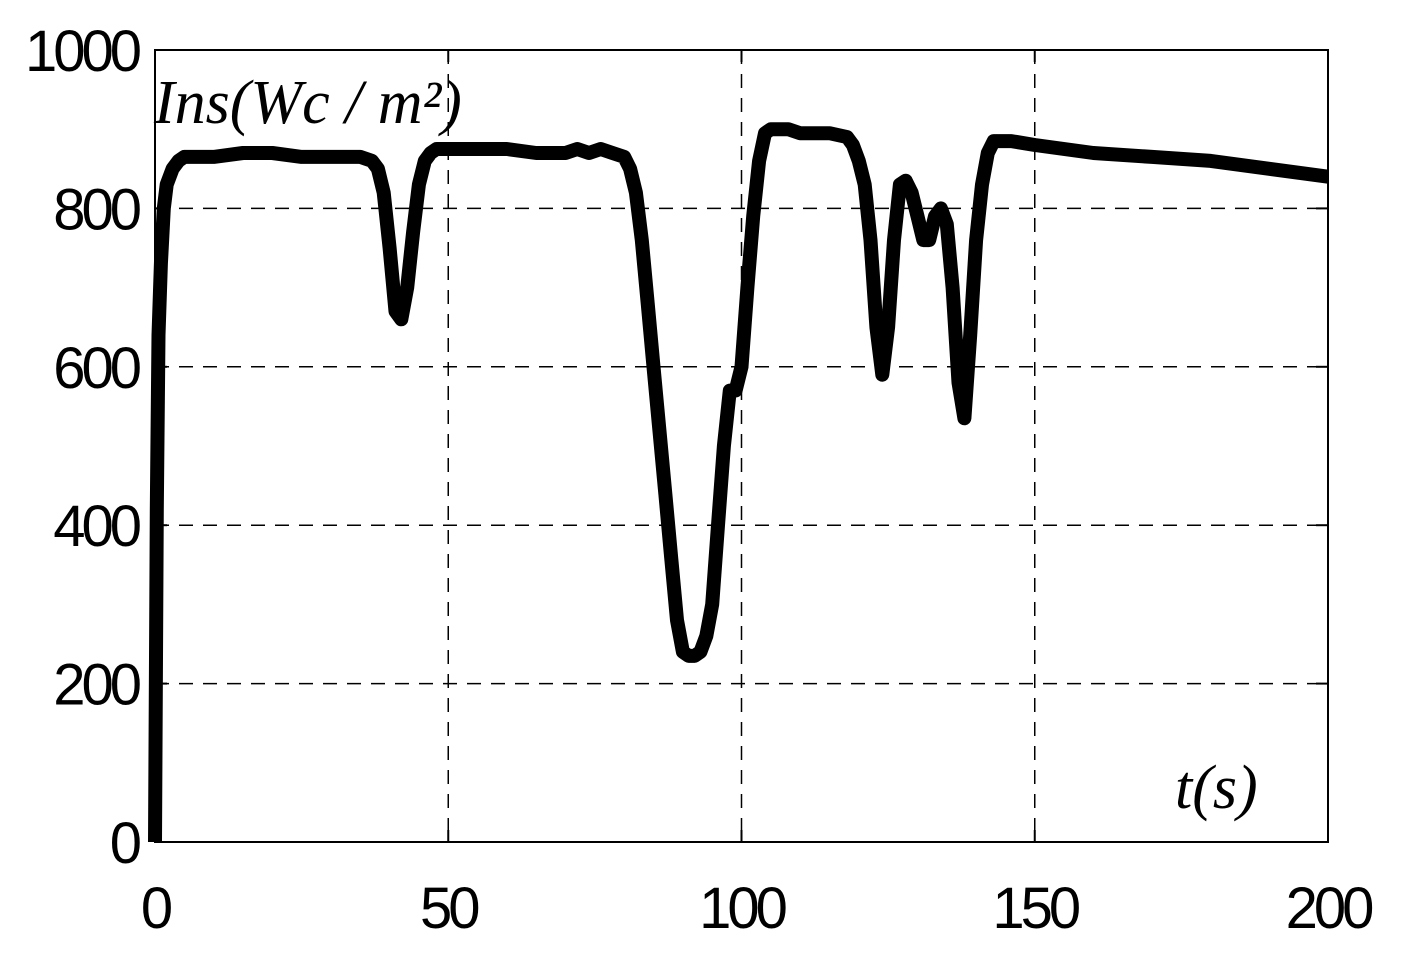 The width and height of the screenshot is (1404, 979). Describe the element at coordinates (82, 51) in the screenshot. I see `y-tick-label: 1000` at that location.